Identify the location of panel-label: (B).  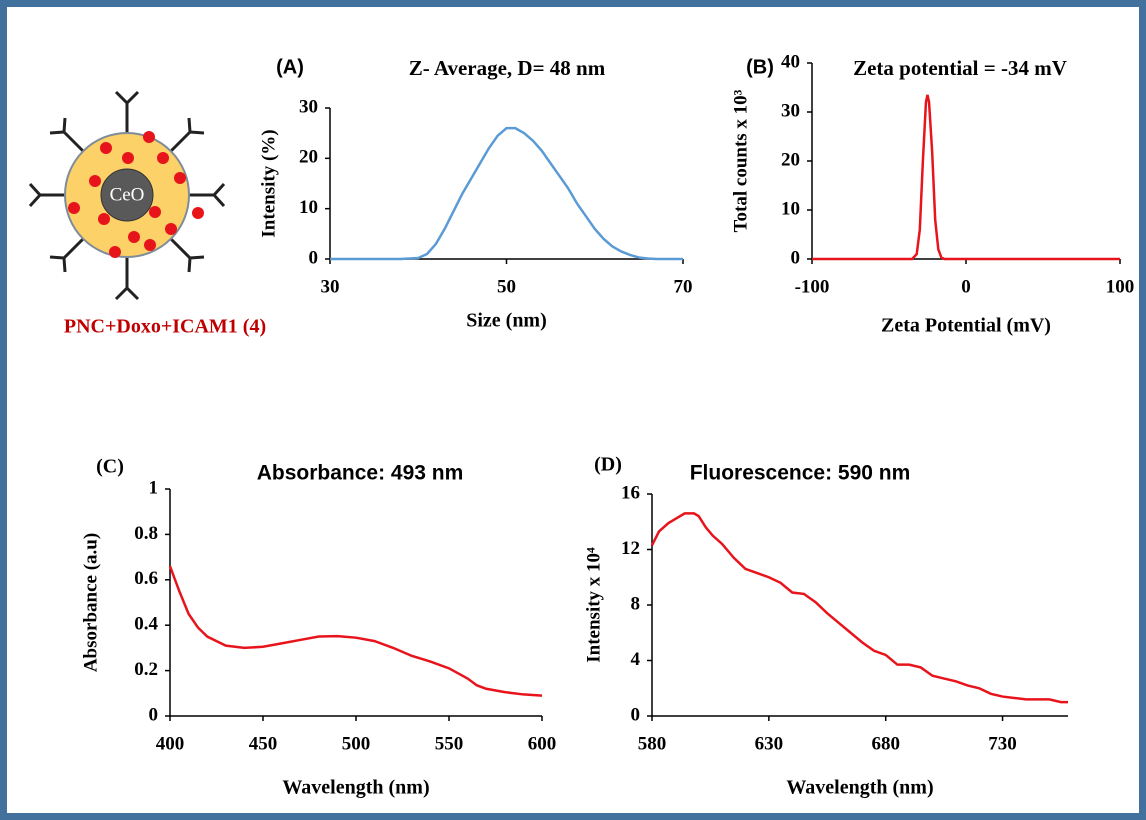
(760, 67).